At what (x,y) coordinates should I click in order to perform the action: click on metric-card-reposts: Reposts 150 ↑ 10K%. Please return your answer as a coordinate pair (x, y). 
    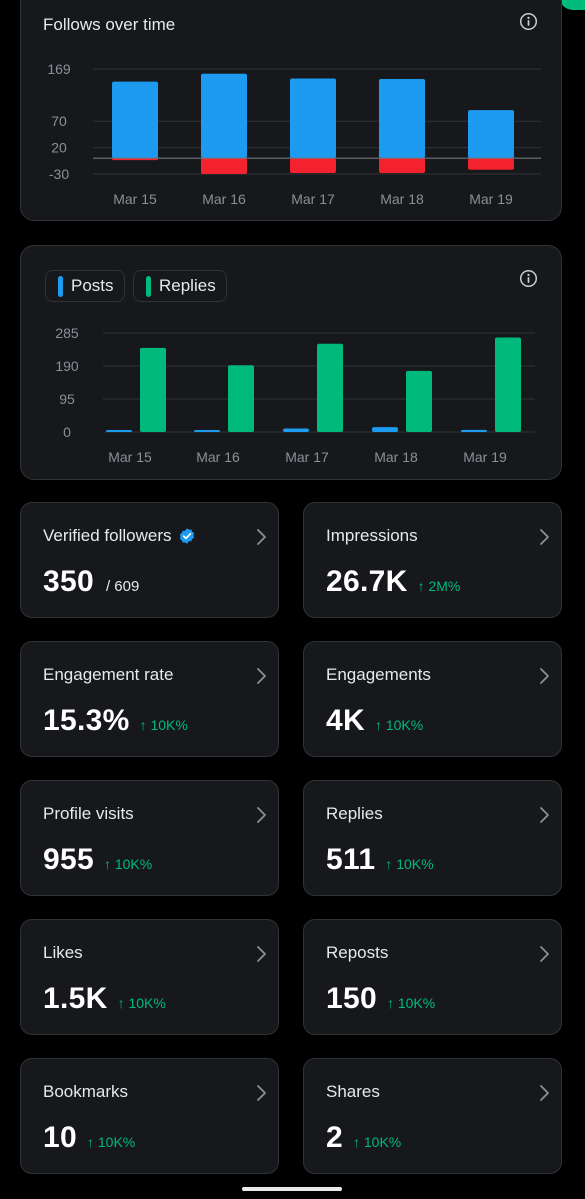
    Looking at the image, I should click on (432, 977).